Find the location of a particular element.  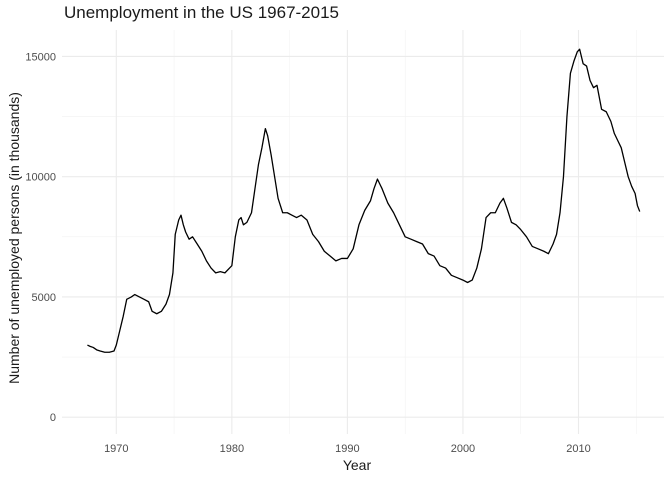

chart-title: Unemployment in the US 1967-2015 is located at coordinates (201, 12).